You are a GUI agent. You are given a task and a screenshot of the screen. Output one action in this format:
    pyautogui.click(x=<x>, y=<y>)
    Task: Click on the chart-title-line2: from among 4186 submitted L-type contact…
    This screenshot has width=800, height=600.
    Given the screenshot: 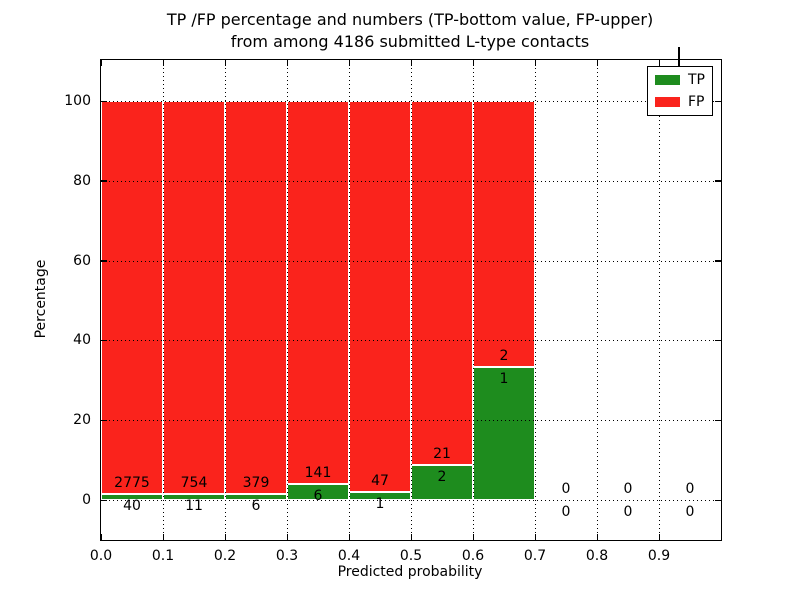 What is the action you would take?
    pyautogui.click(x=410, y=41)
    